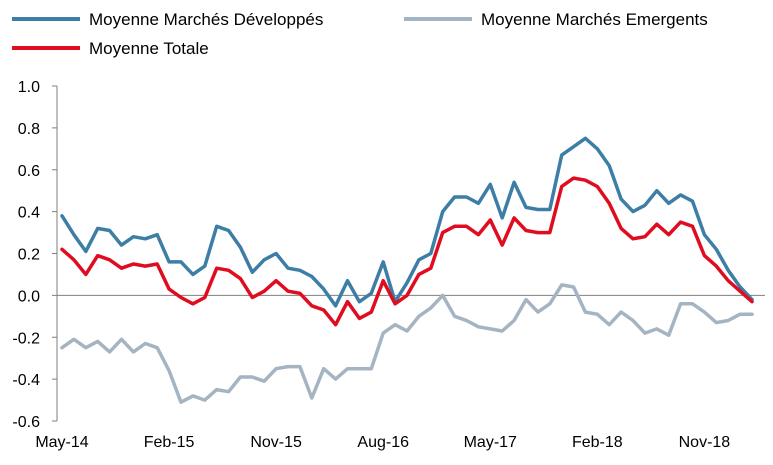 The width and height of the screenshot is (773, 465). I want to click on y-tick-label: -0.4, so click(26, 380).